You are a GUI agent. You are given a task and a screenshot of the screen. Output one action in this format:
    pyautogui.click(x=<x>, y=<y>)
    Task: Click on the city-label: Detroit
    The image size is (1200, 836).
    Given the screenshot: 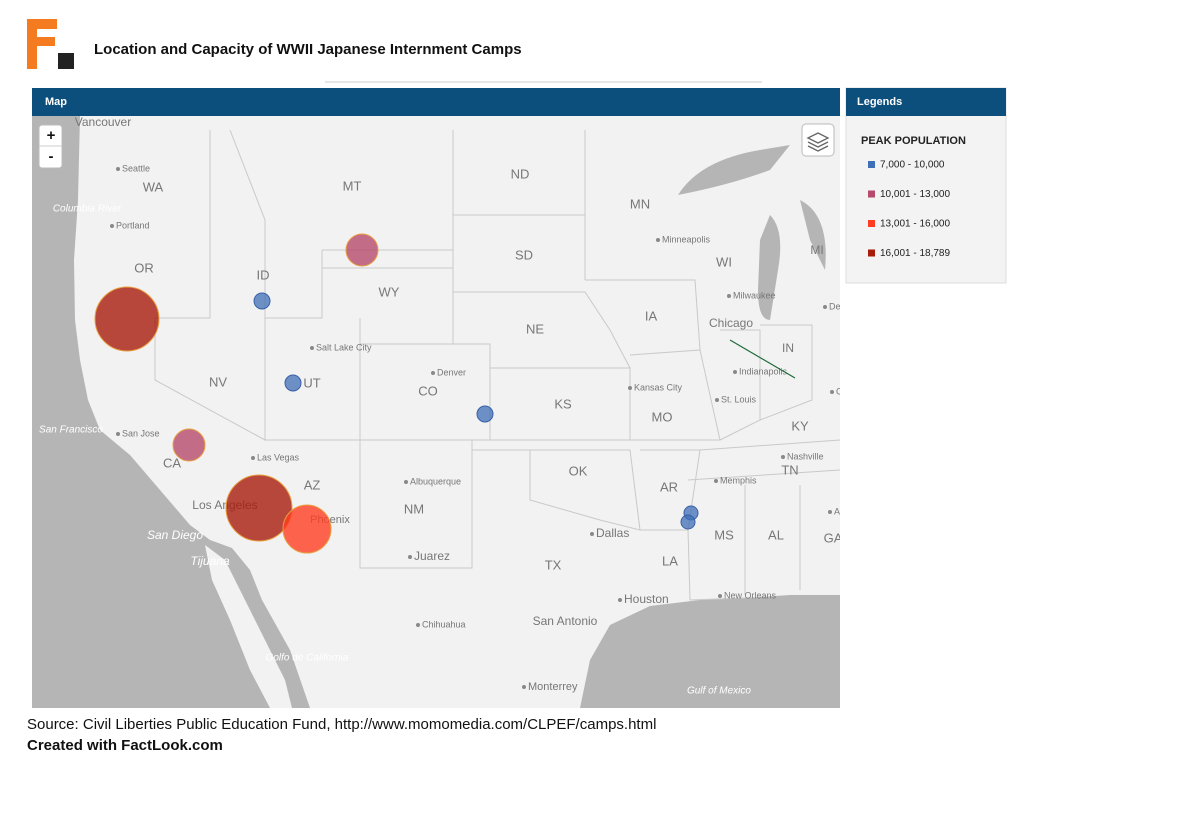 What is the action you would take?
    pyautogui.click(x=842, y=306)
    